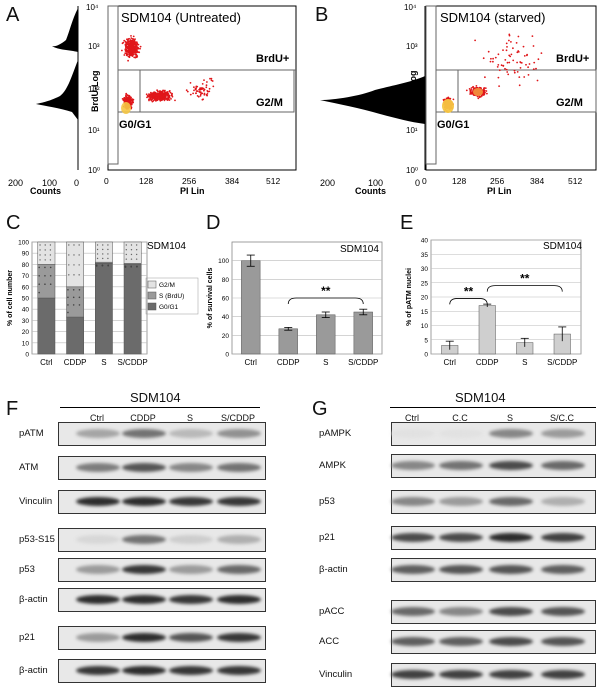 This screenshot has width=600, height=687. I want to click on lane-label: CDDP, so click(143, 418).